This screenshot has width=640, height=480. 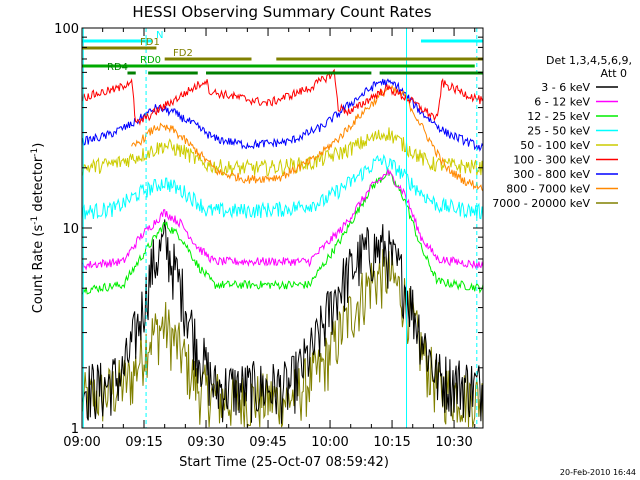 What do you see at coordinates (614, 73) in the screenshot?
I see `legend-header-line2: Att 0` at bounding box center [614, 73].